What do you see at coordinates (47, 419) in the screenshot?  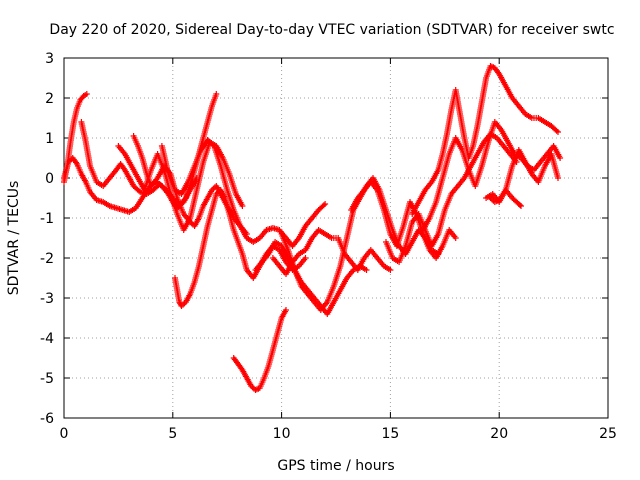 I see `y-tick-label: -6` at bounding box center [47, 419].